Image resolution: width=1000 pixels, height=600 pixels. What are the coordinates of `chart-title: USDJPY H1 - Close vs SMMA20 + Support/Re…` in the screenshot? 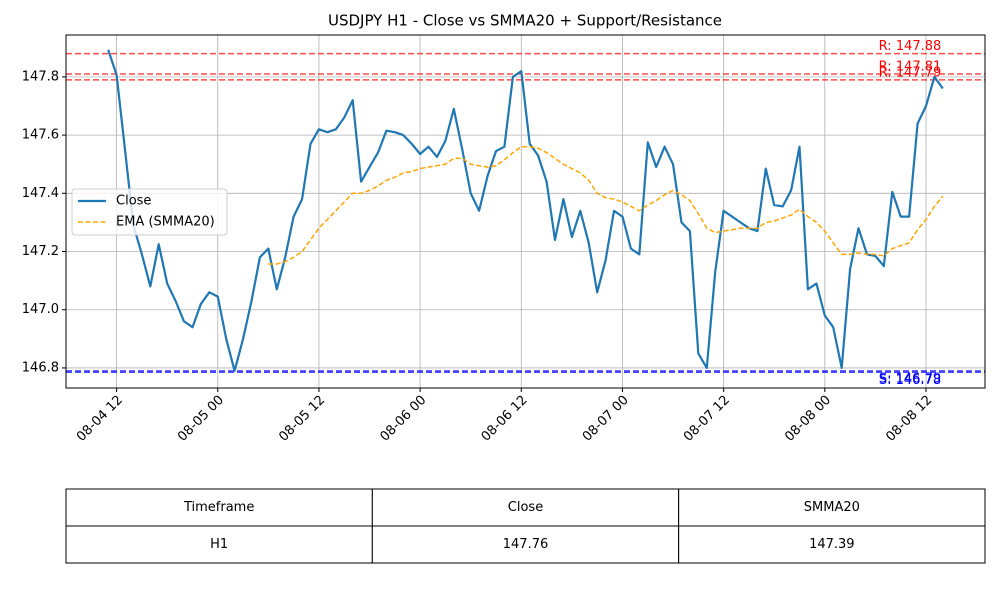 It's located at (525, 21).